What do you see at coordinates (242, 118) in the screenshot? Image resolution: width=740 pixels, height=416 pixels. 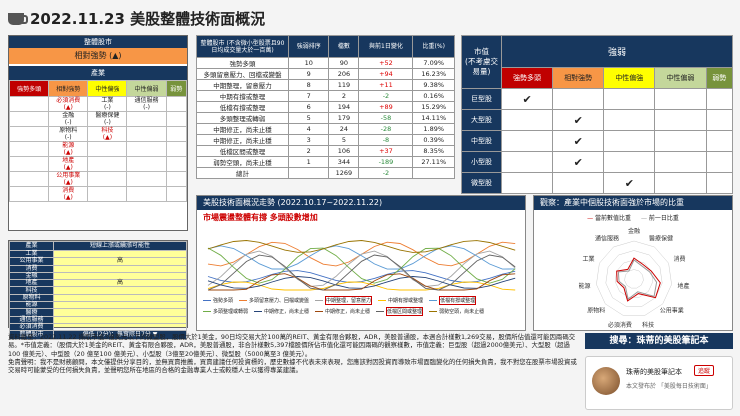 I see `ranking-cell: 多頭整理或轉弱` at bounding box center [242, 118].